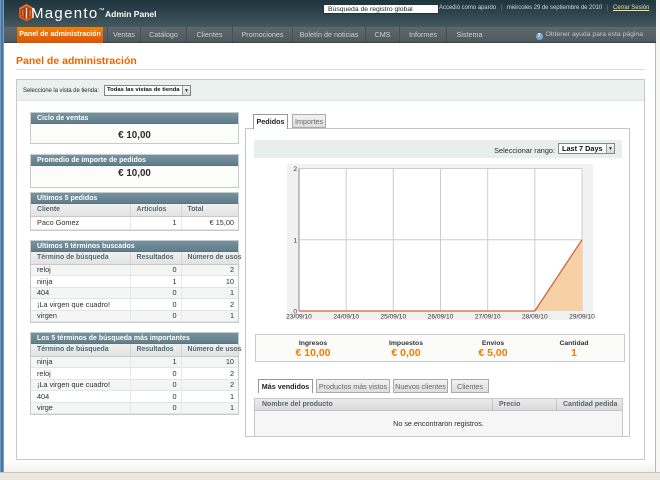 The width and height of the screenshot is (660, 480). Describe the element at coordinates (488, 317) in the screenshot. I see `svg-text: 27/09/10` at that location.